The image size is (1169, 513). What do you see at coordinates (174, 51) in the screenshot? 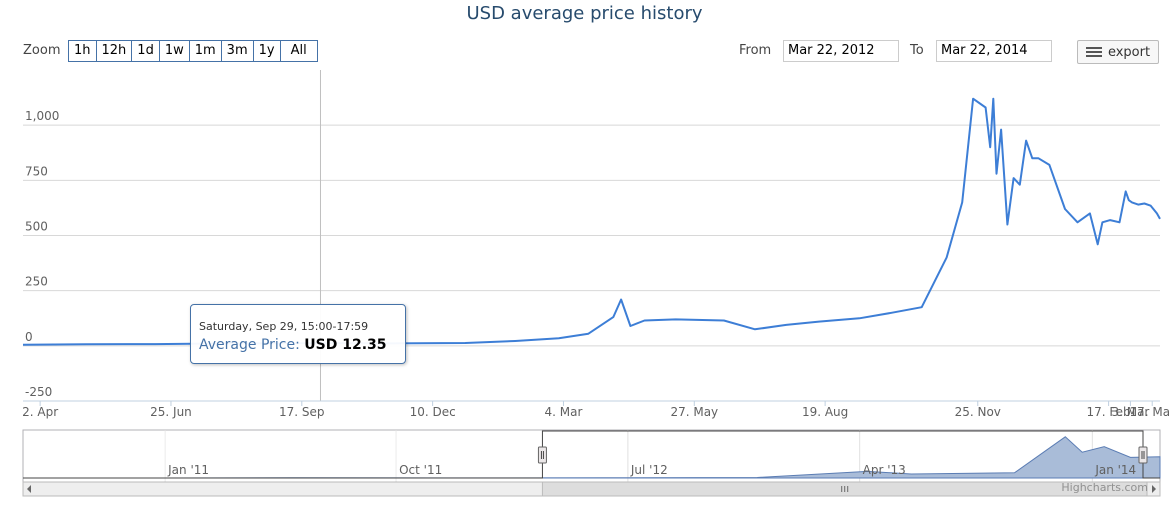
I see `zoom-1w-button: 1w` at bounding box center [174, 51].